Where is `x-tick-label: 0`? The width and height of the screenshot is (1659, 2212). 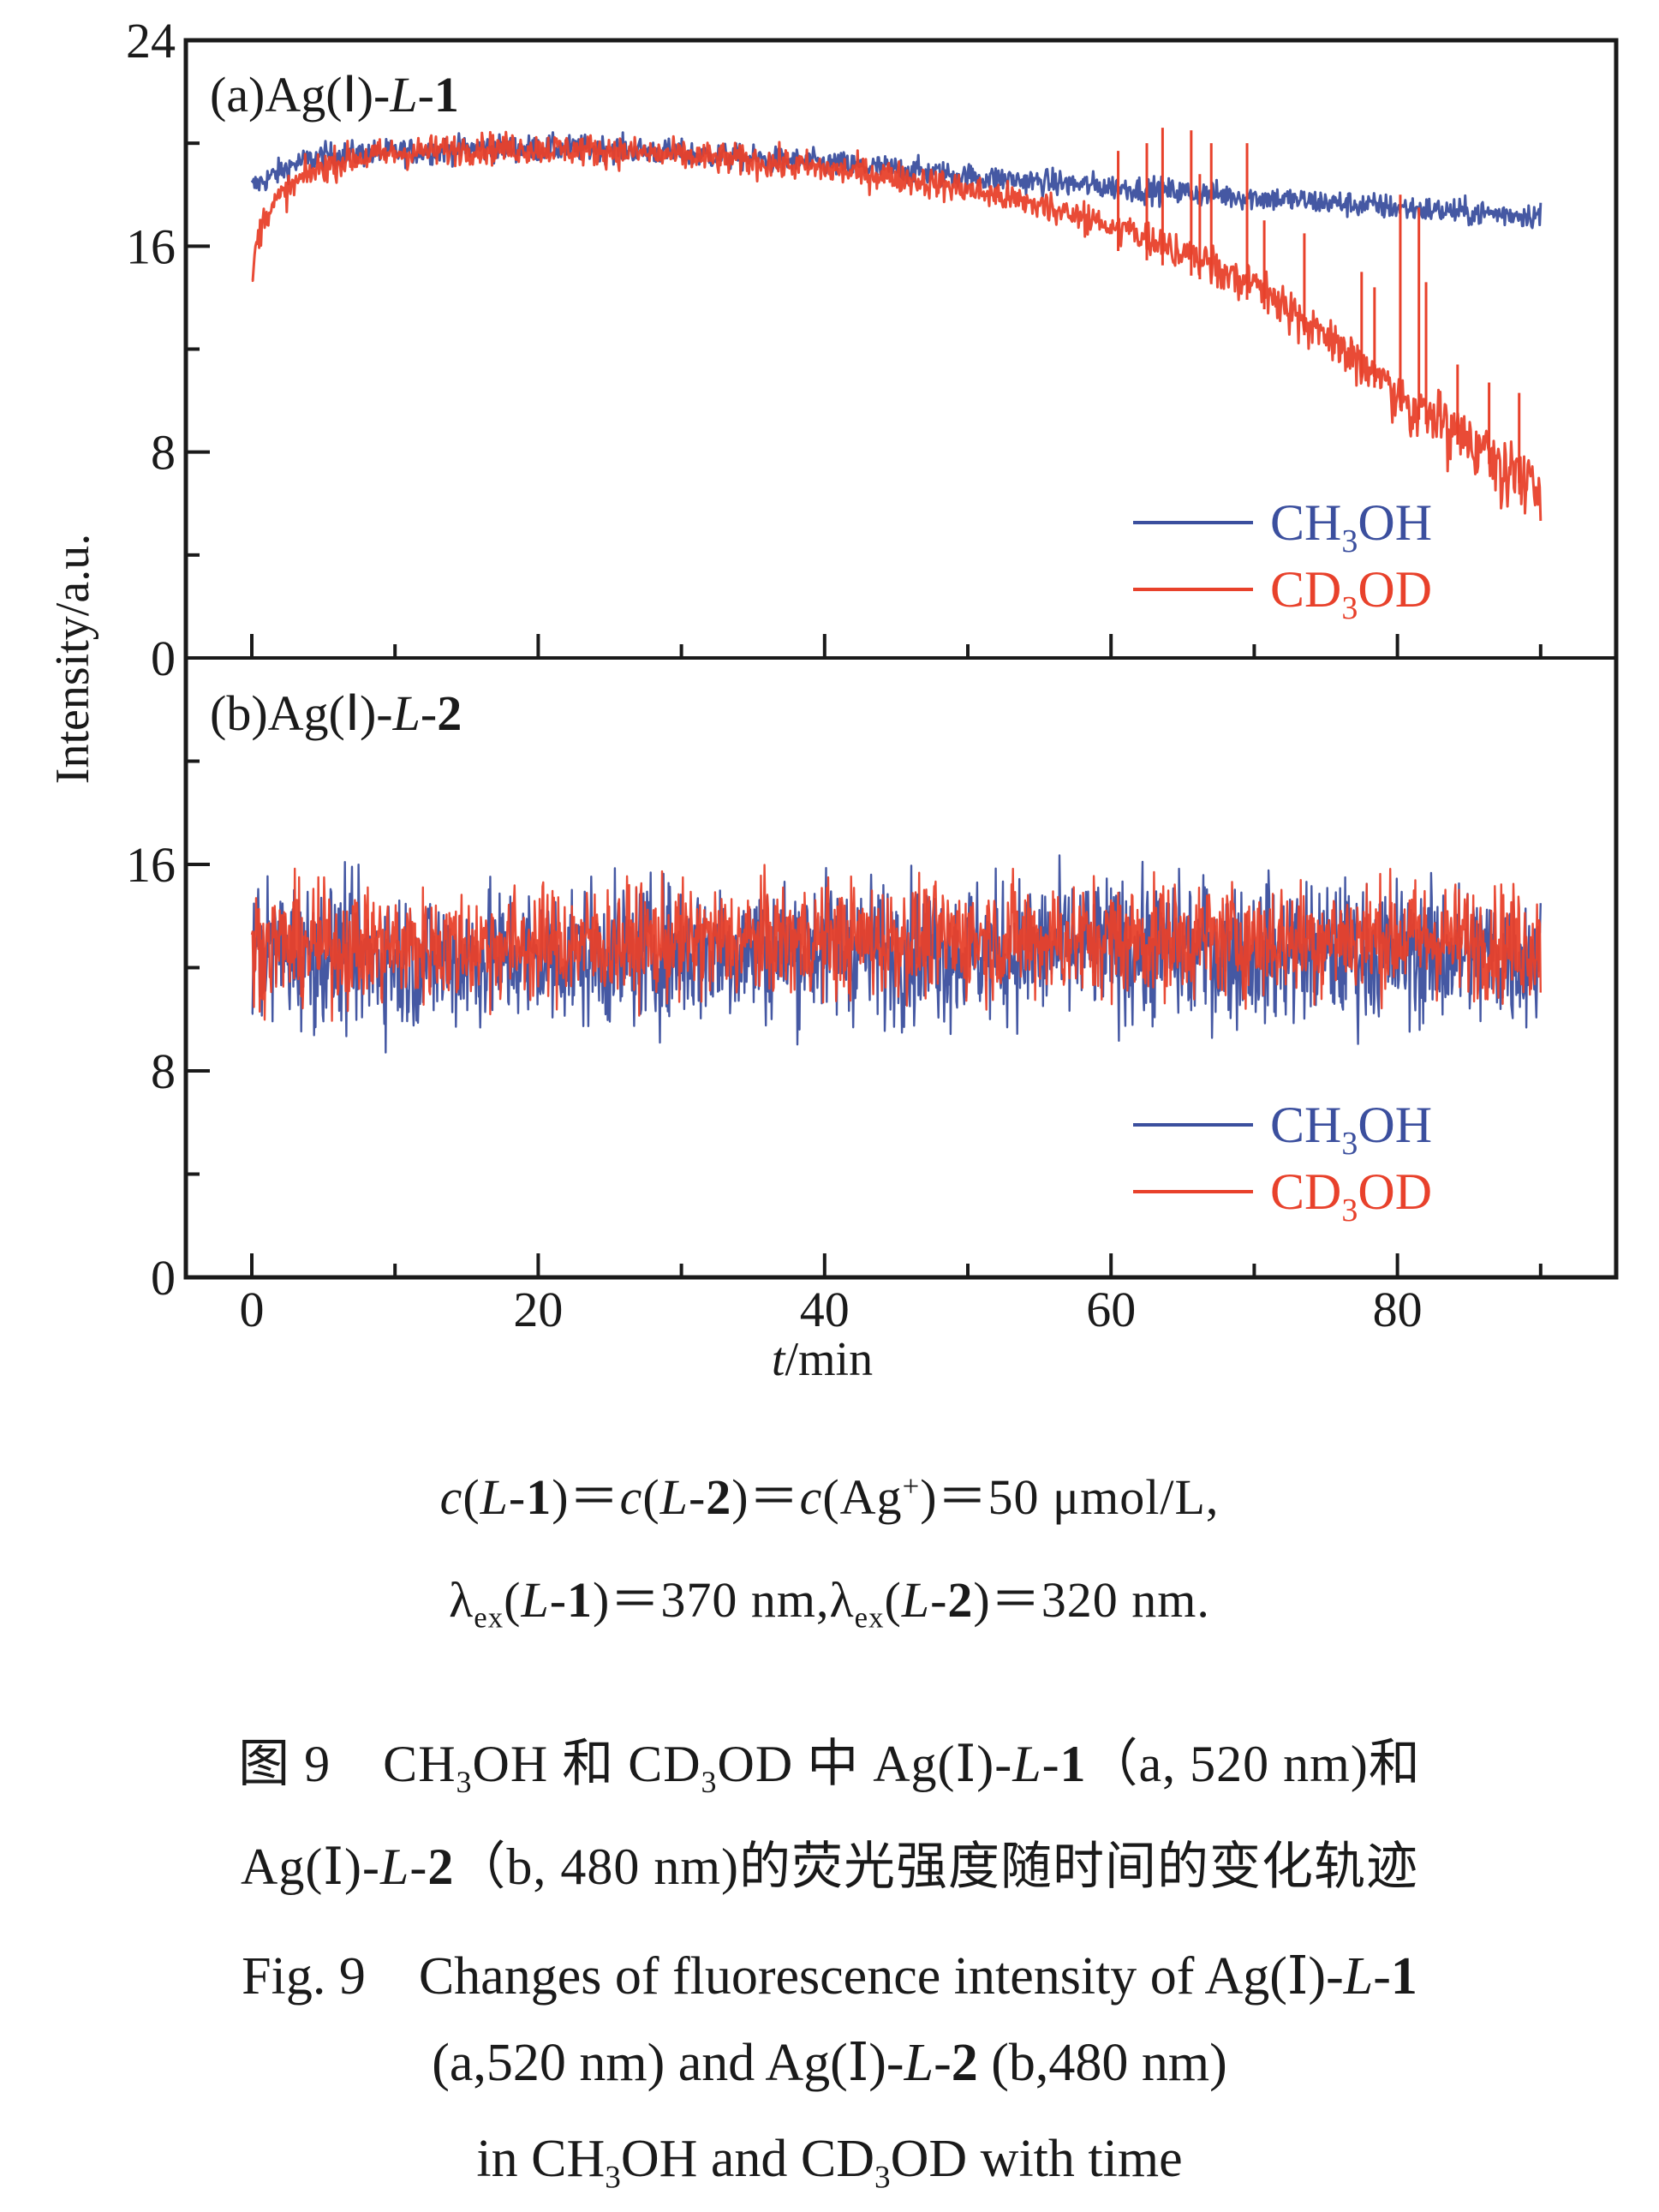
x-tick-label: 0 is located at coordinates (253, 1309).